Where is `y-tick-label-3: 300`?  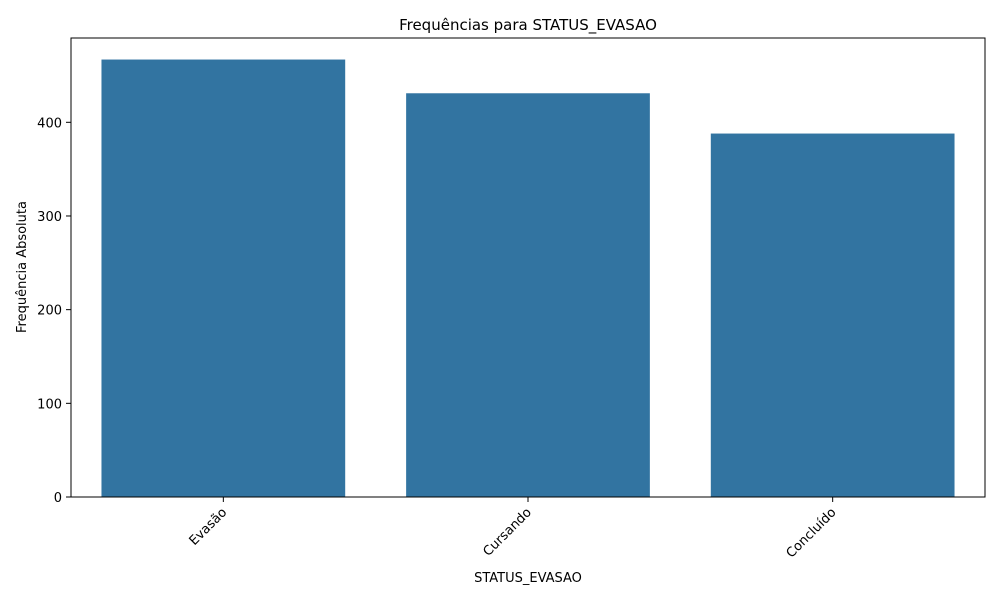
y-tick-label-3: 300 is located at coordinates (49, 217).